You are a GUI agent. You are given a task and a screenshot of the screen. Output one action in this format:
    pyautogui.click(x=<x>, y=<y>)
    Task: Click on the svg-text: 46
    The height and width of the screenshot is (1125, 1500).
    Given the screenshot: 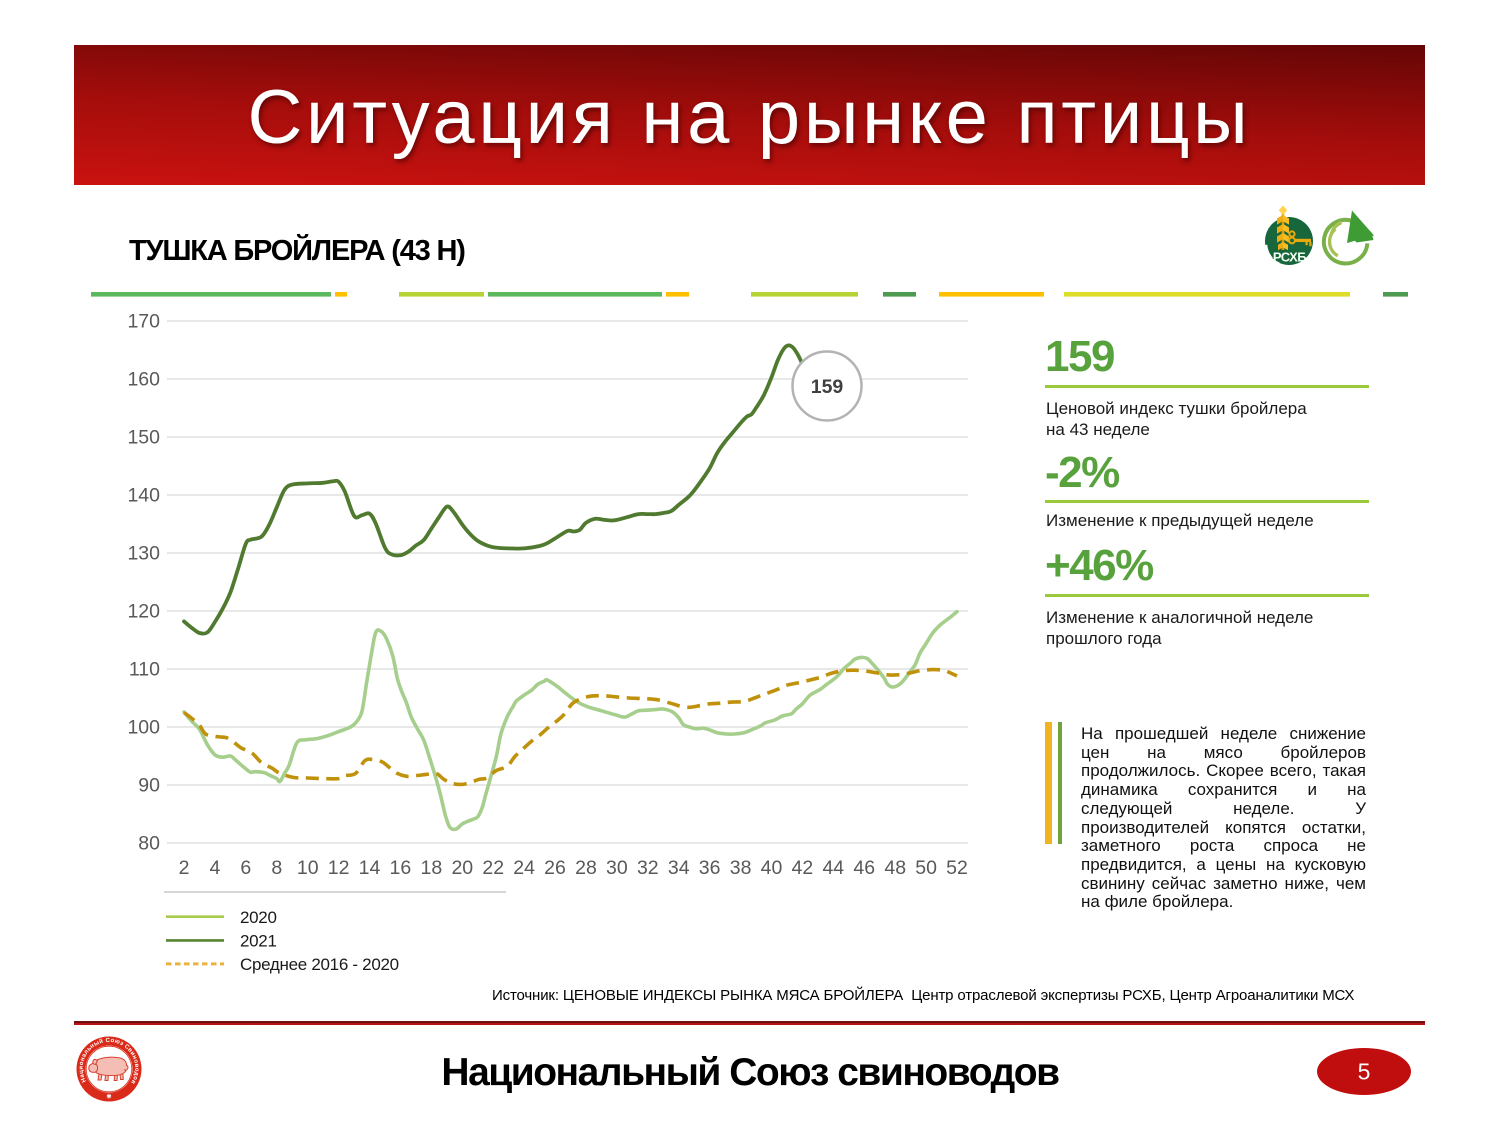 What is the action you would take?
    pyautogui.click(x=864, y=868)
    